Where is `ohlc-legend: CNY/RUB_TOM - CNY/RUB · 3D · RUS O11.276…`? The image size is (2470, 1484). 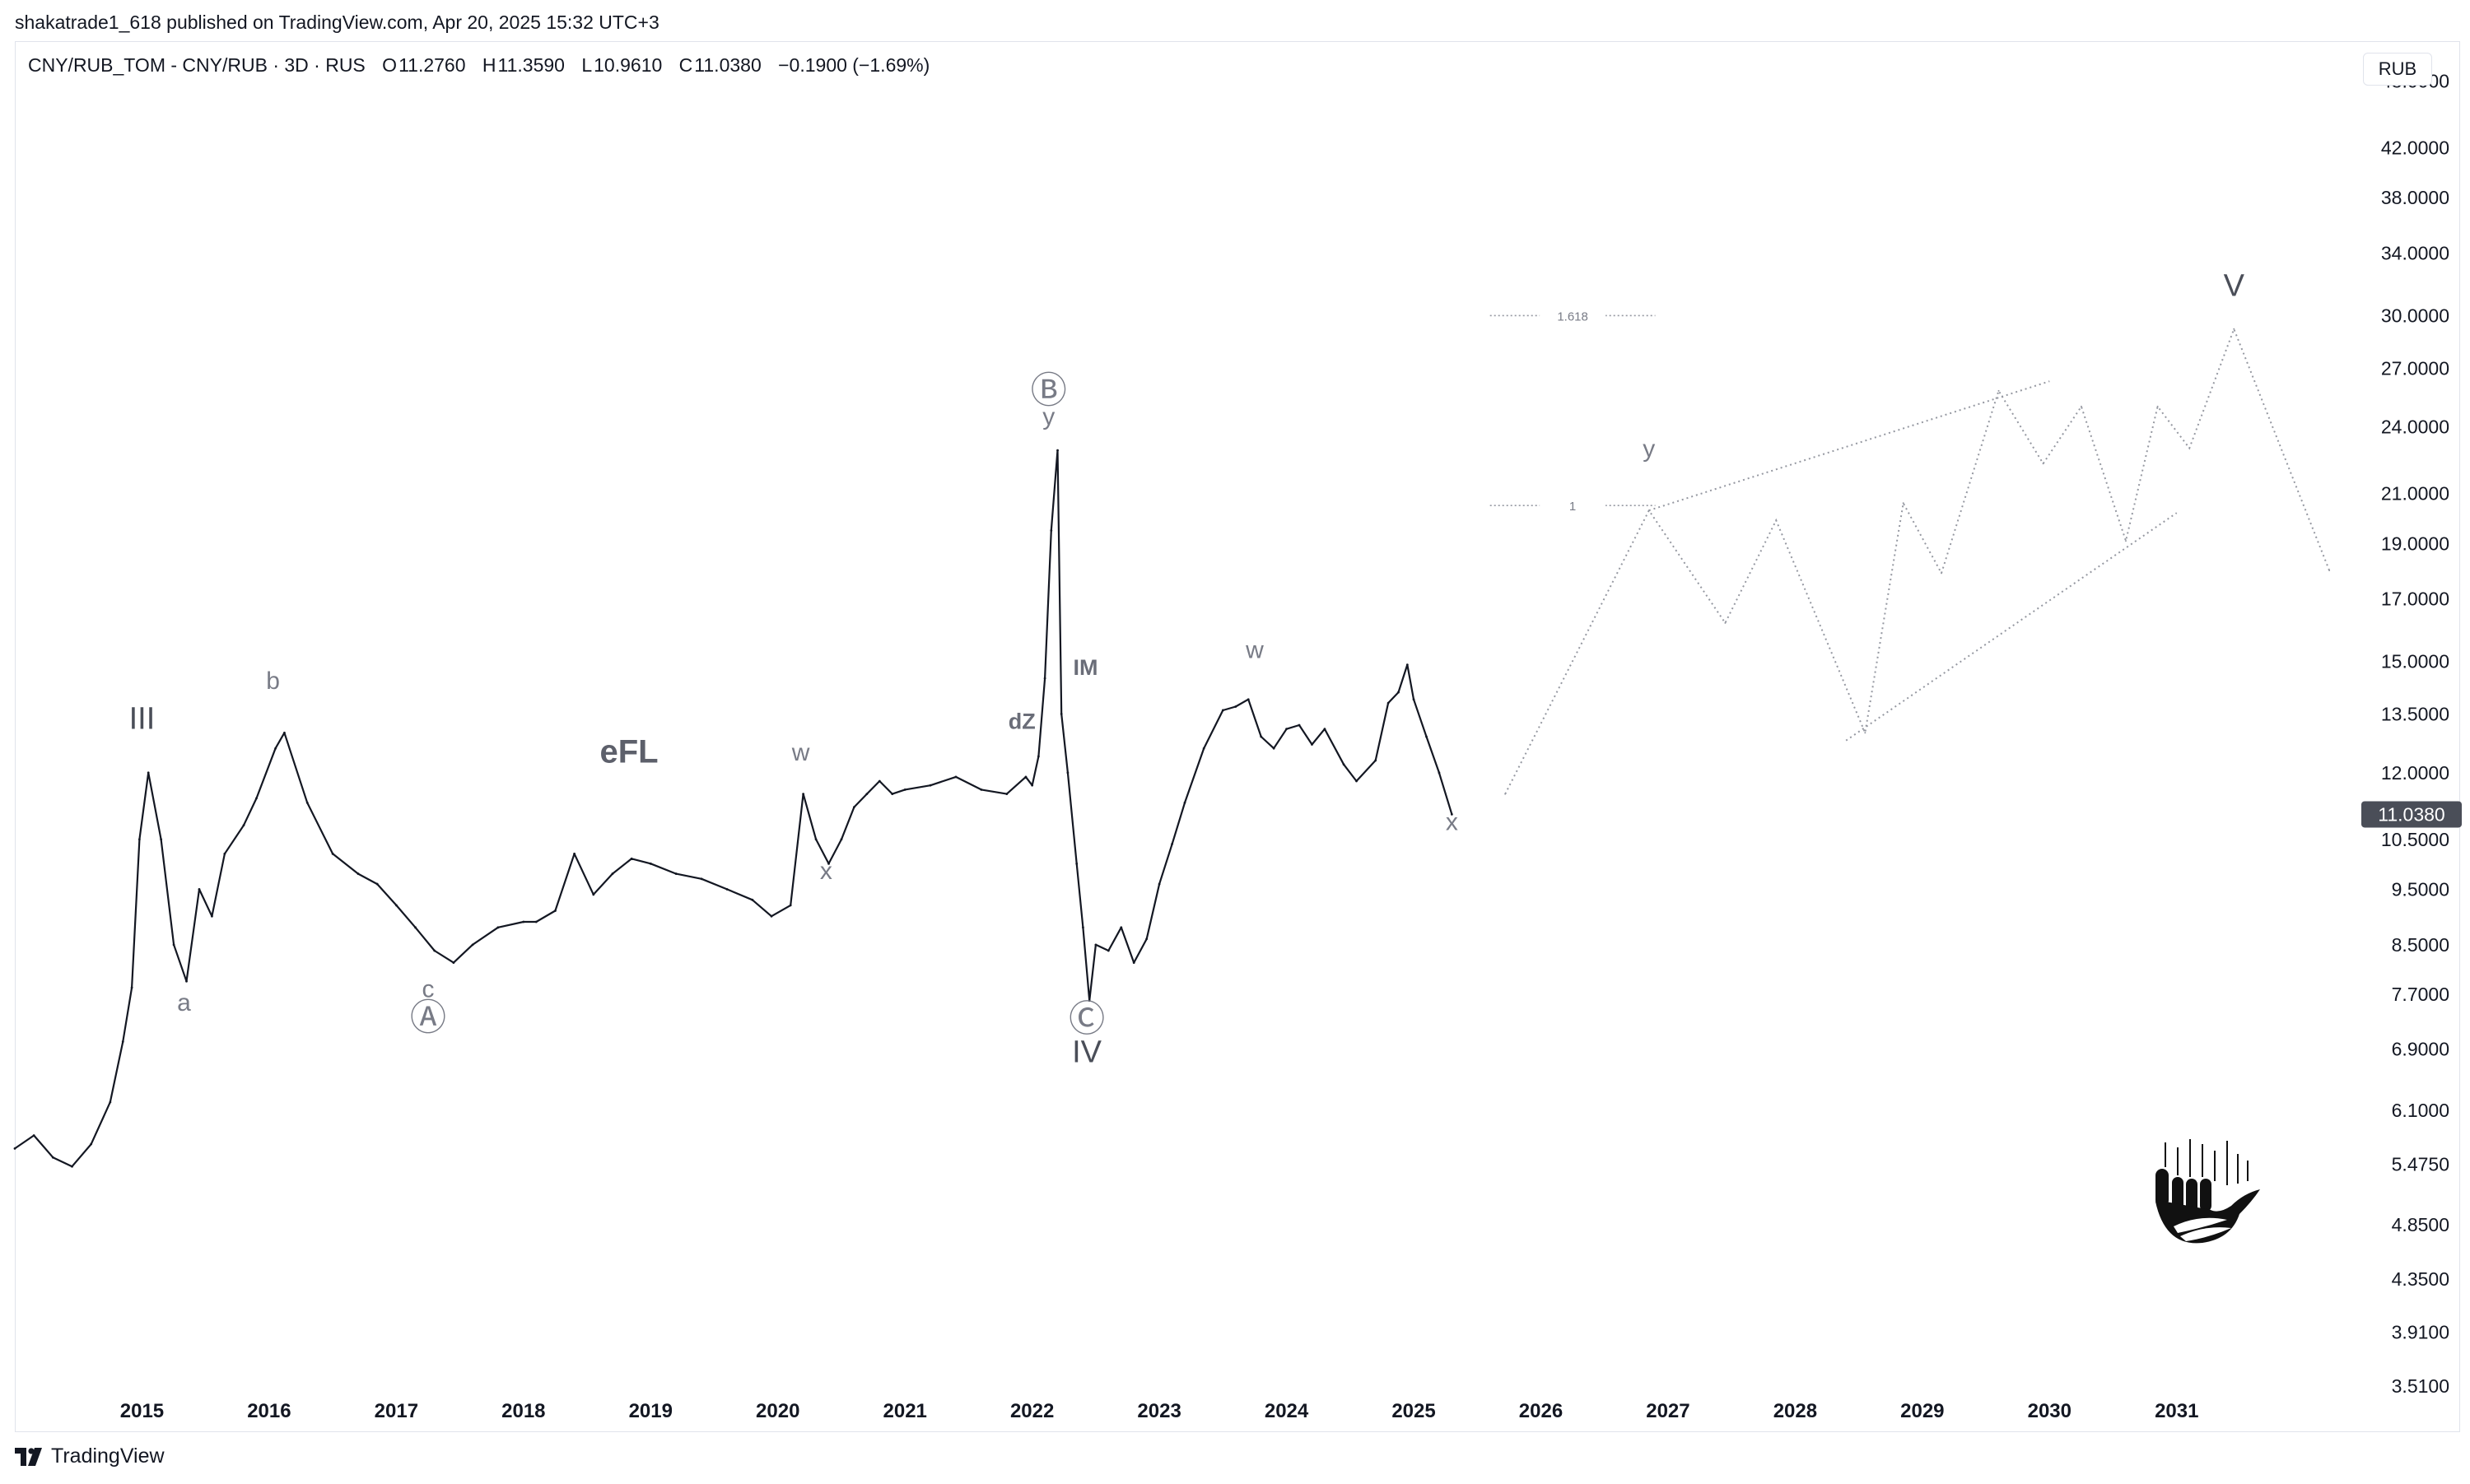
ohlc-legend: CNY/RUB_TOM - CNY/RUB · 3D · RUS O11.276… is located at coordinates (479, 65).